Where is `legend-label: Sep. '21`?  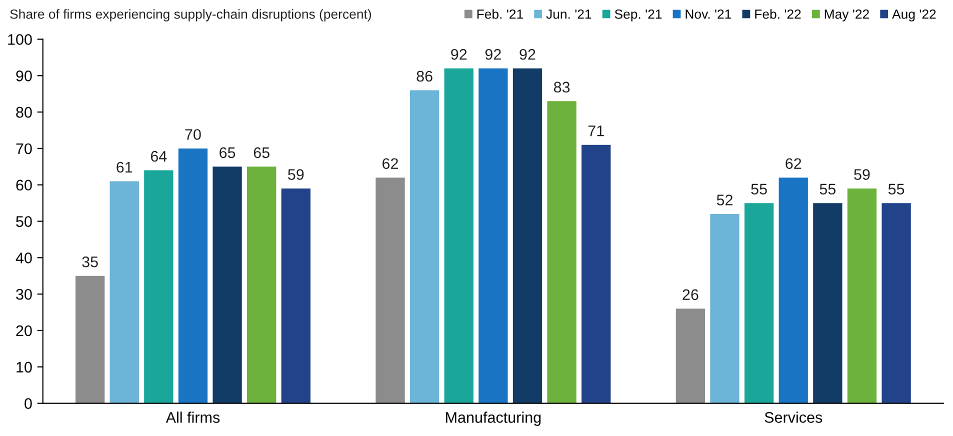 legend-label: Sep. '21 is located at coordinates (638, 15).